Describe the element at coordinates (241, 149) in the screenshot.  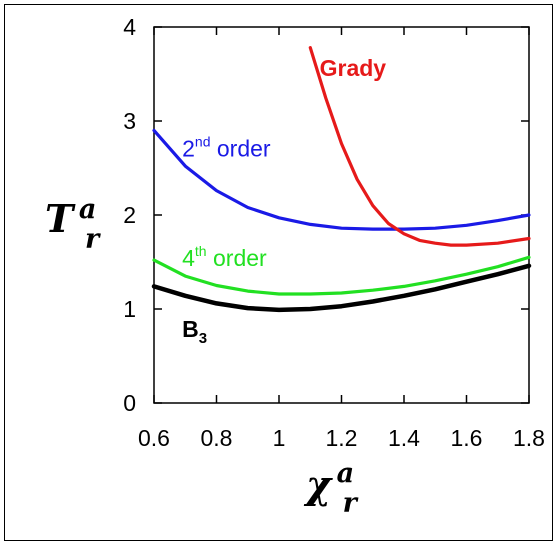
I see `annotation-second-rest: order` at that location.